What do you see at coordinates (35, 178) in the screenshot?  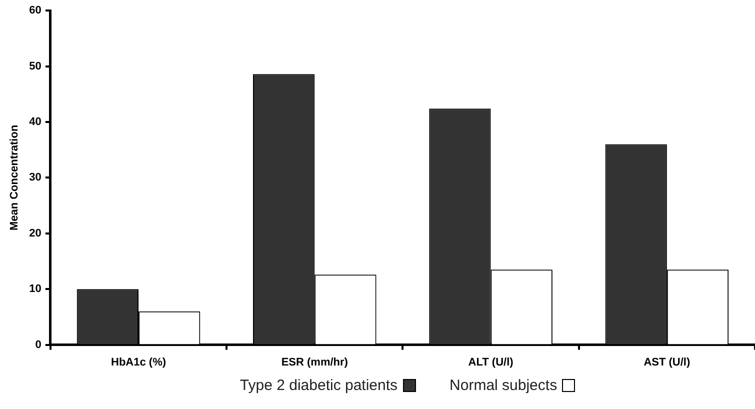 I see `y-tick-label: 30` at bounding box center [35, 178].